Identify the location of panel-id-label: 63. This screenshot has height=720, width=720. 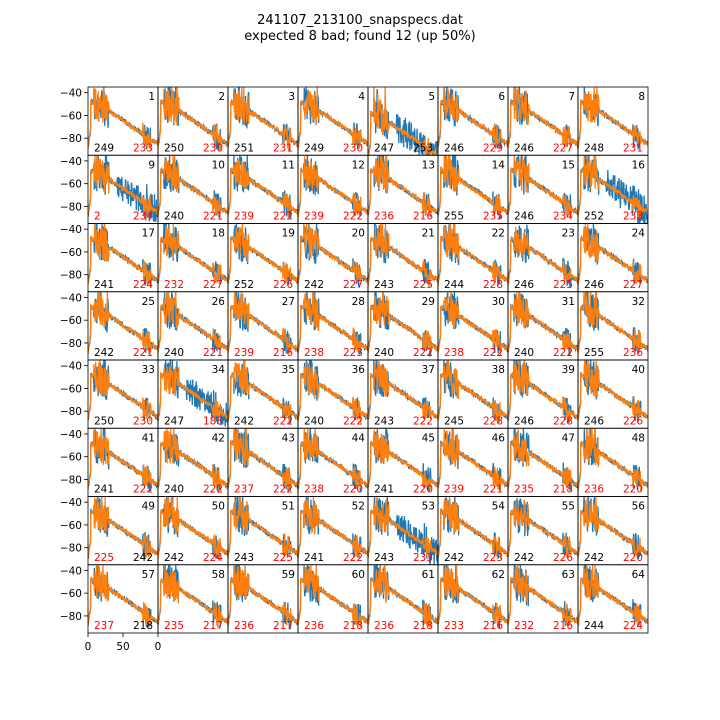
(568, 575).